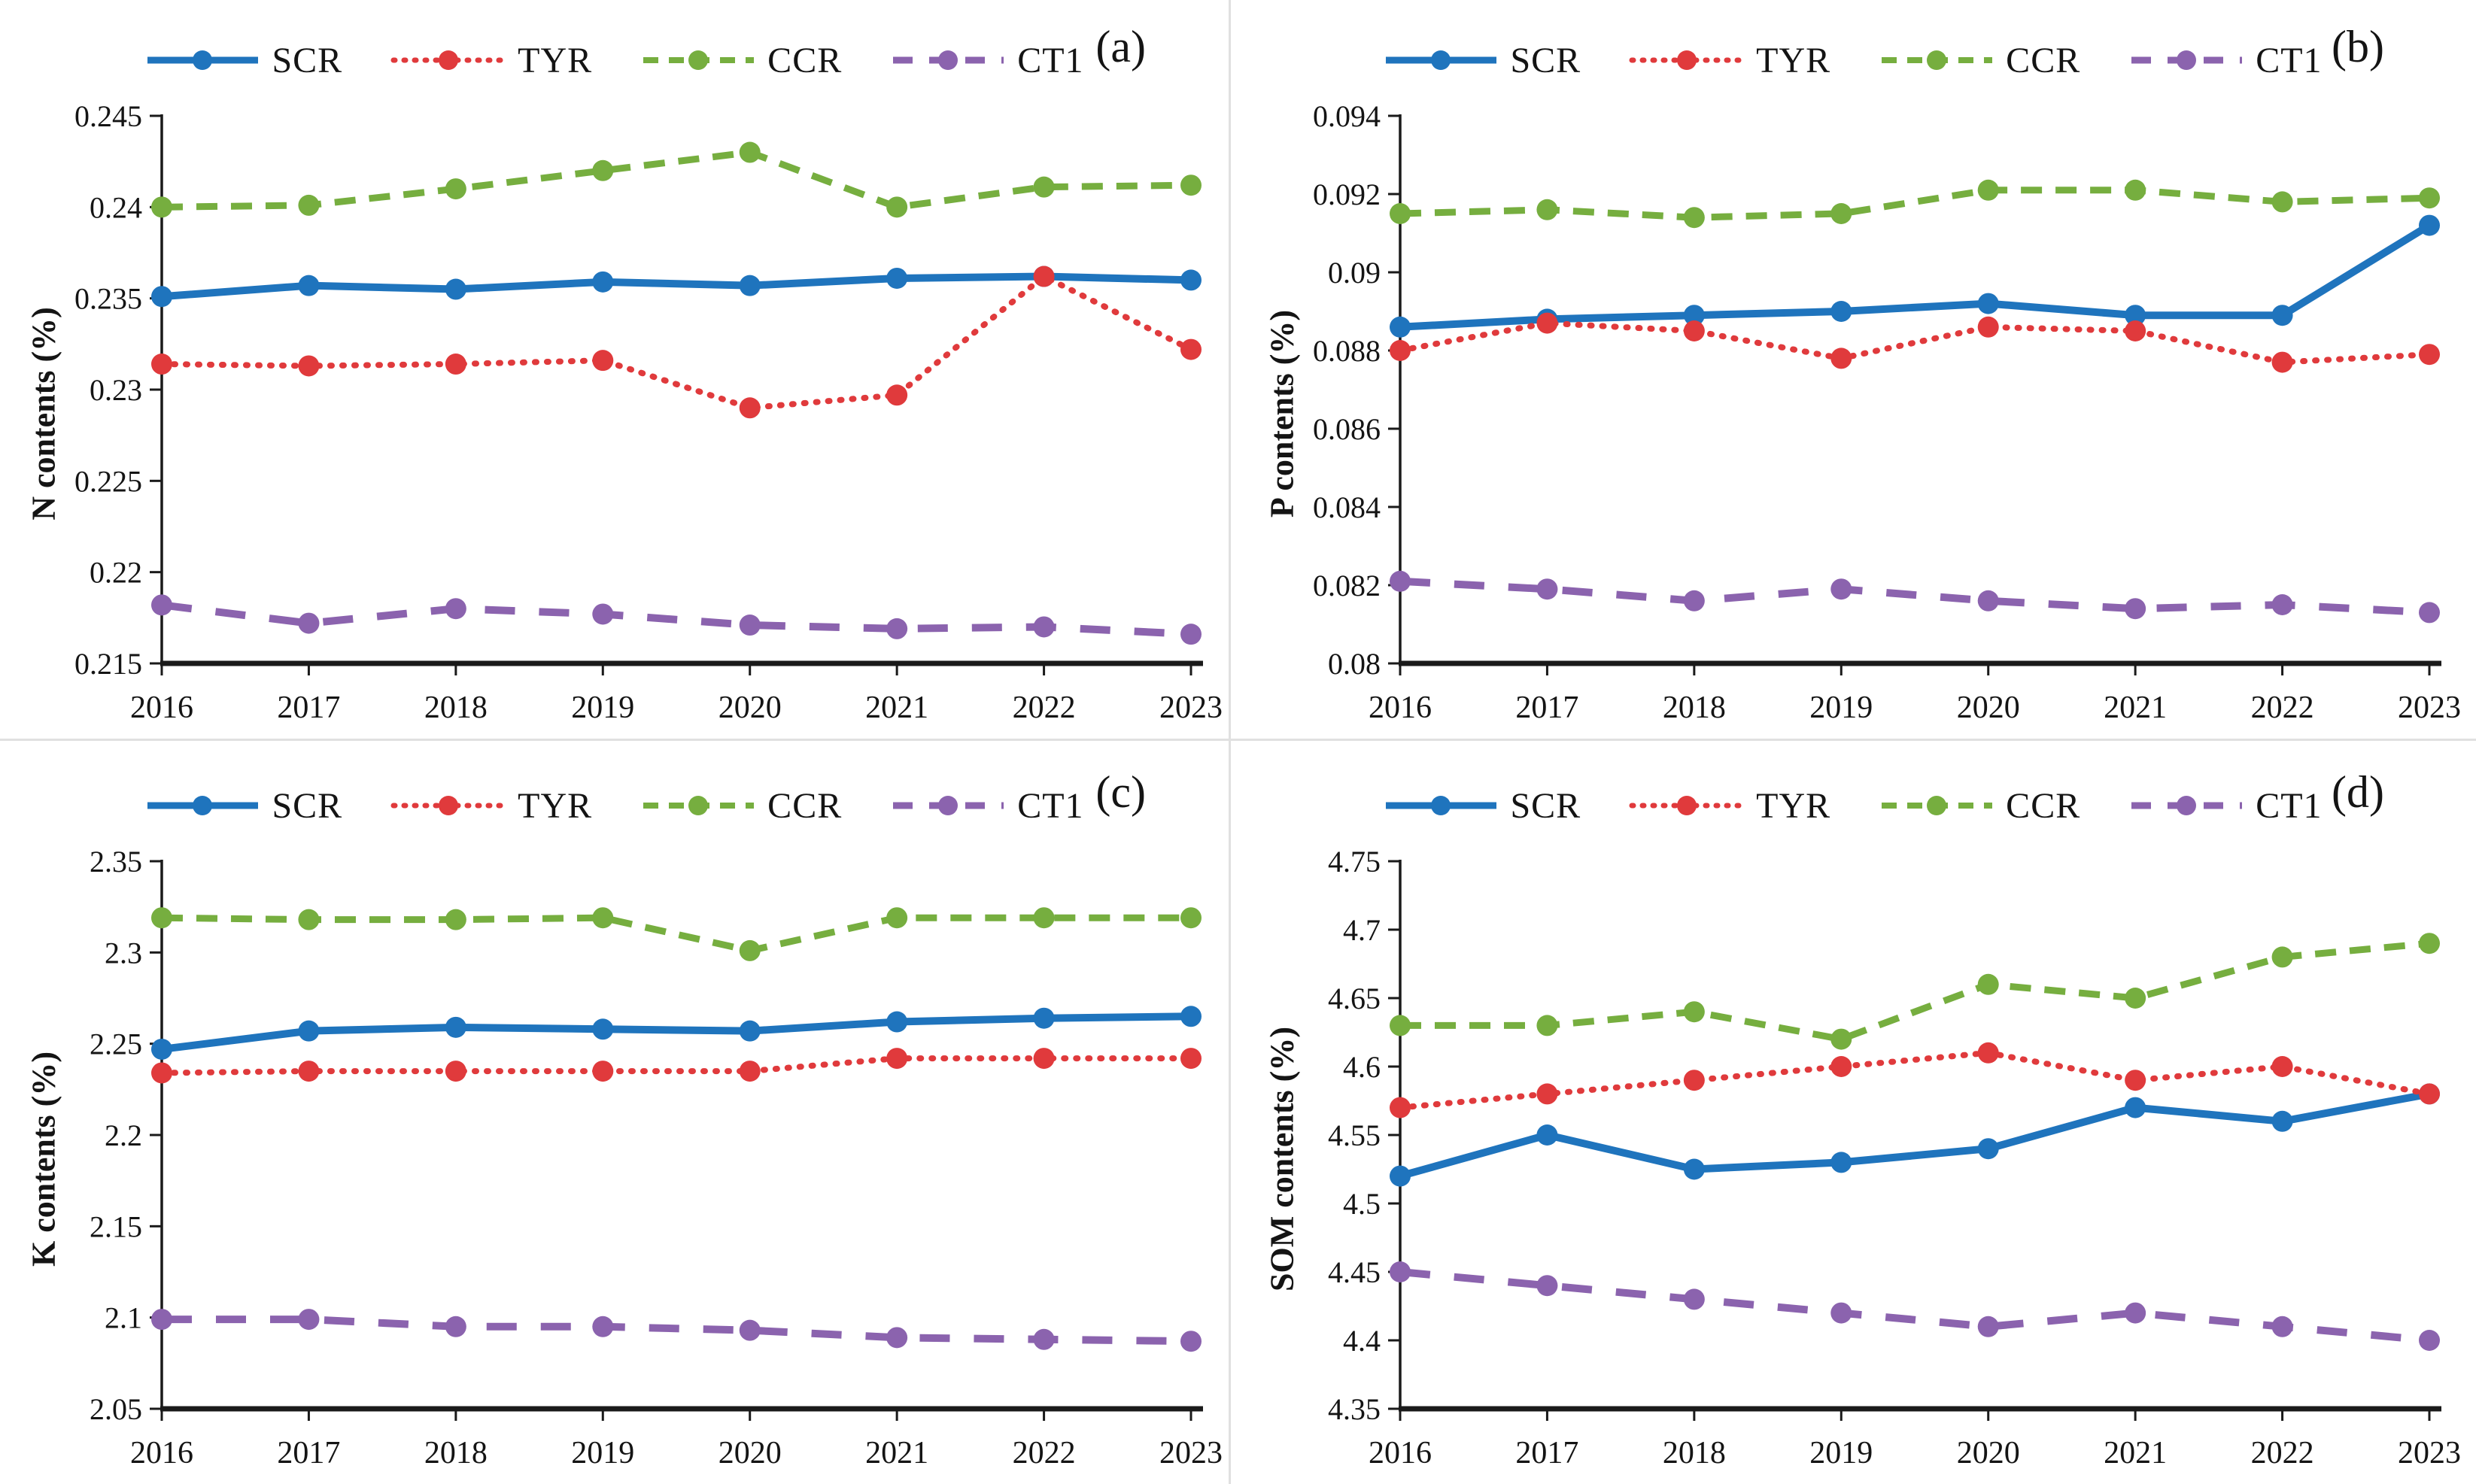 The image size is (2476, 1484). What do you see at coordinates (1362, 1341) in the screenshot?
I see `svg-text: 4.4` at bounding box center [1362, 1341].